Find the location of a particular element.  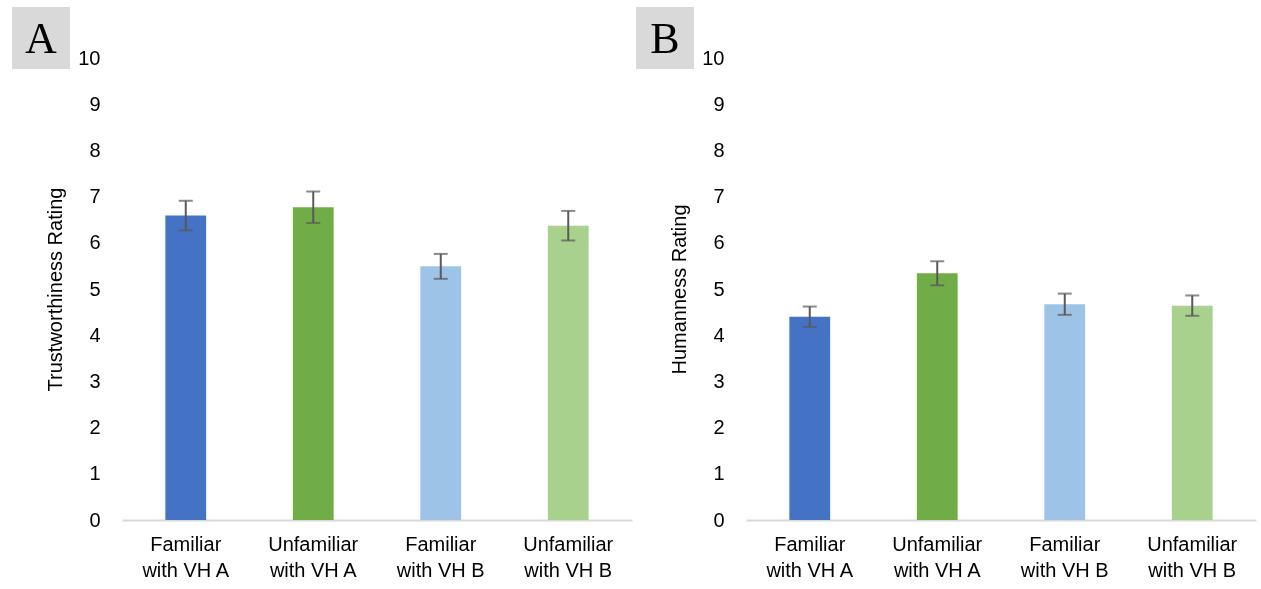

chart-title: A is located at coordinates (41, 38).